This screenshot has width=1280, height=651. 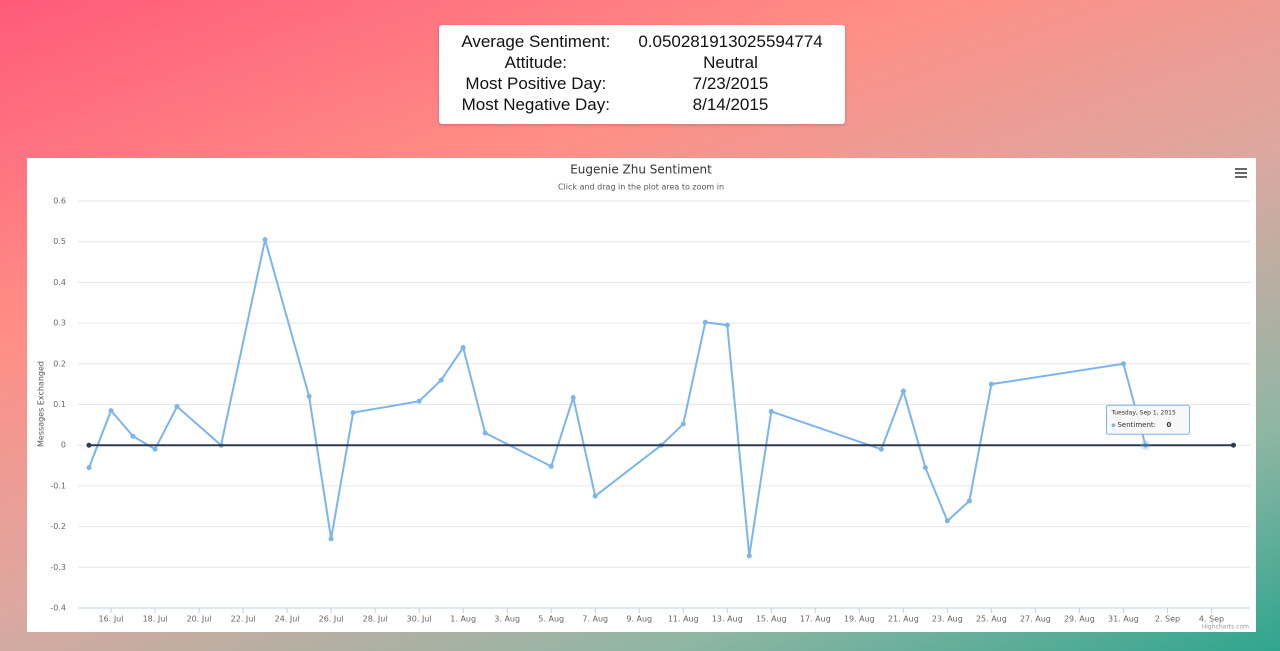 What do you see at coordinates (683, 619) in the screenshot?
I see `x-tick-label: 11. Aug` at bounding box center [683, 619].